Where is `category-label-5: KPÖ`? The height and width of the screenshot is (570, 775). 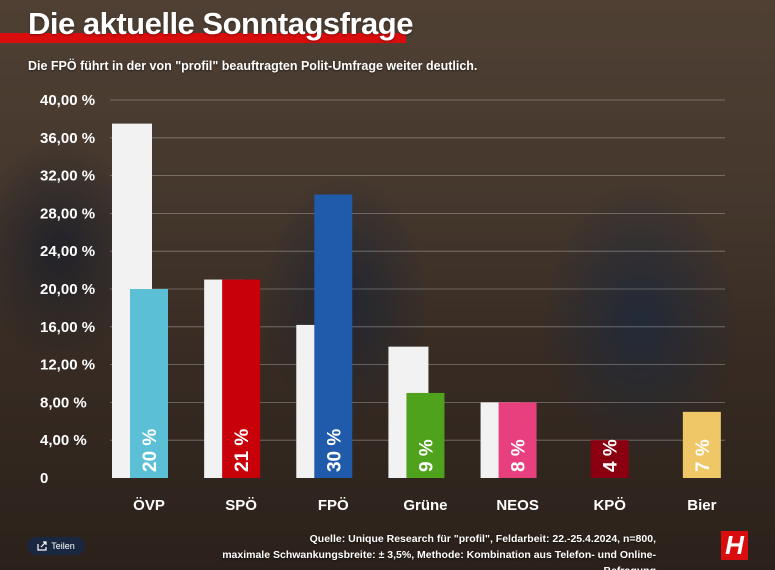
category-label-5: KPÖ is located at coordinates (609, 505).